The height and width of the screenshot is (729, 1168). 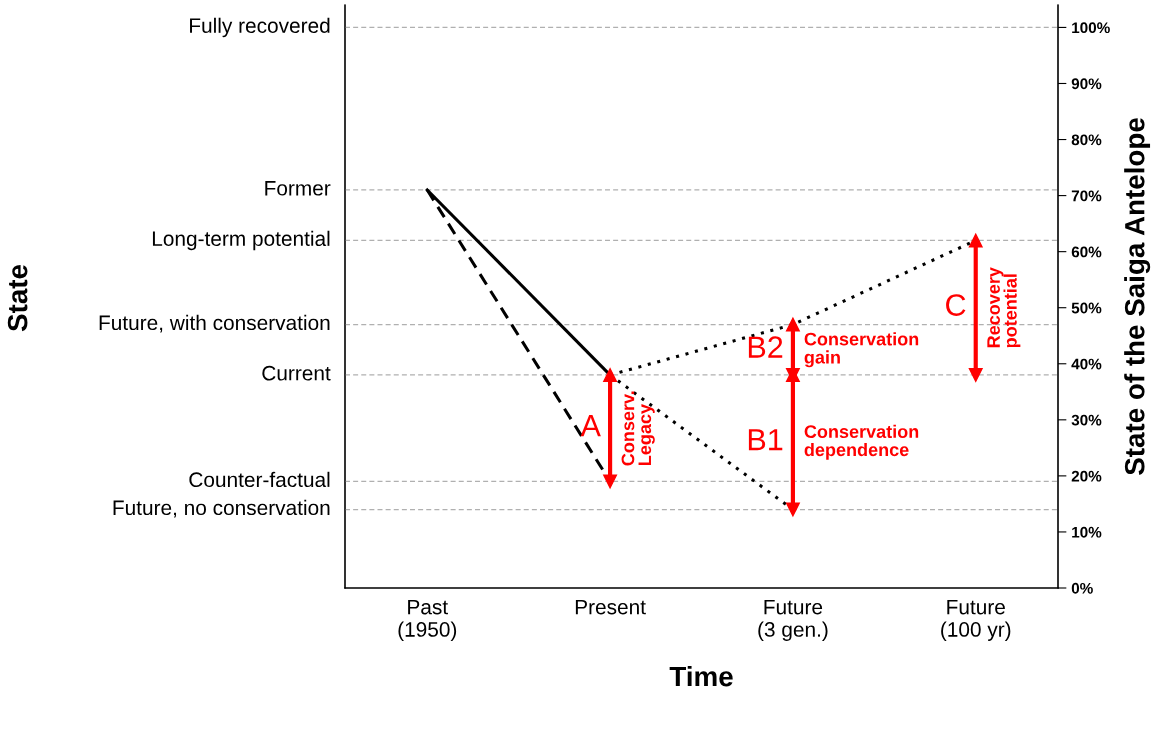 What do you see at coordinates (1086, 252) in the screenshot?
I see `y2-tick-label: 60%` at bounding box center [1086, 252].